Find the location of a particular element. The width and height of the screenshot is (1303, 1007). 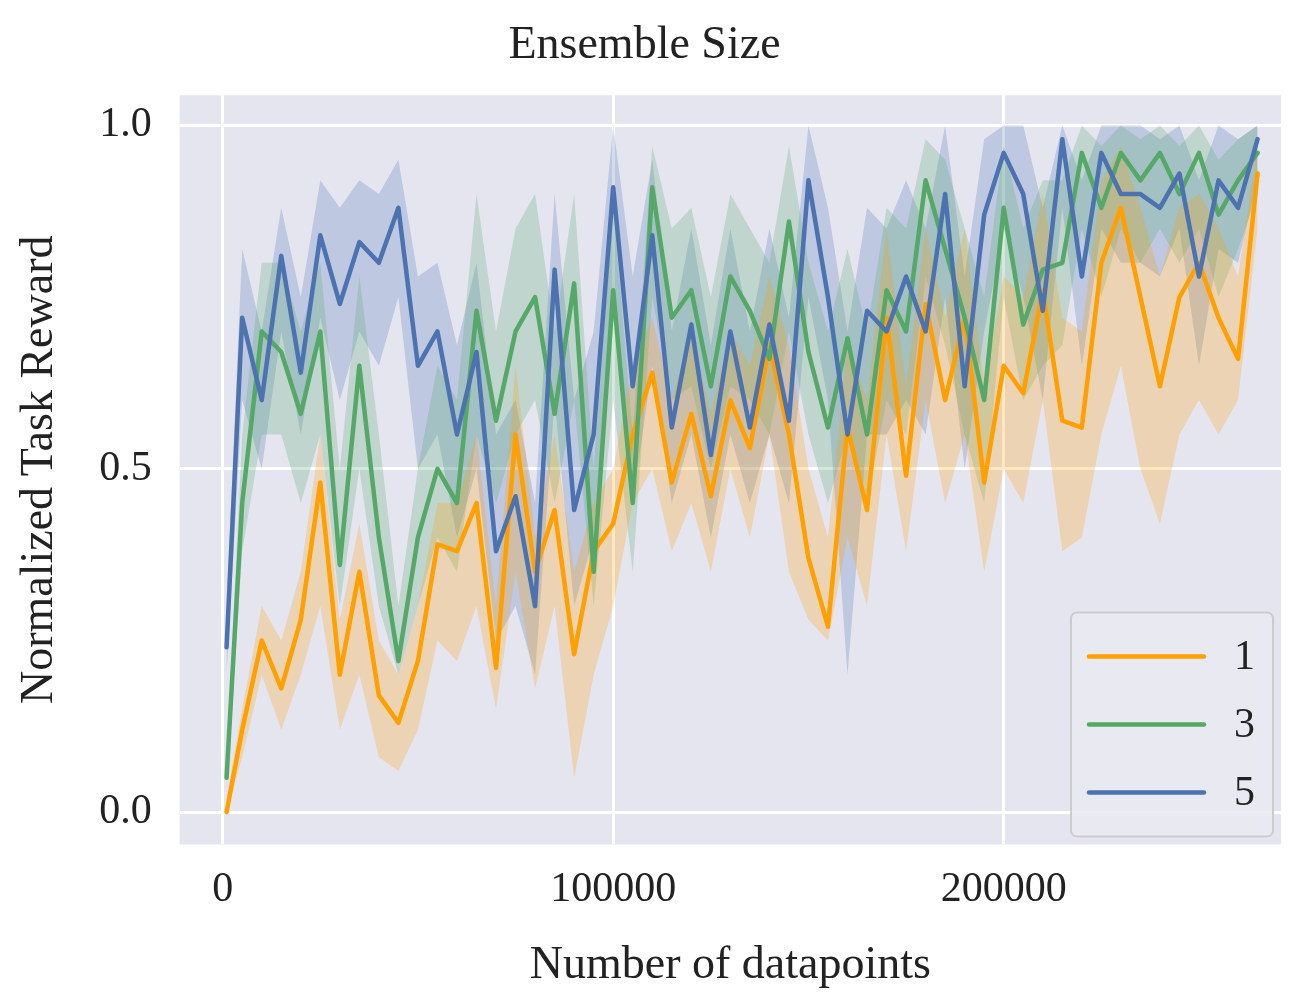

chart-title: Ensemble Size is located at coordinates (644, 42).